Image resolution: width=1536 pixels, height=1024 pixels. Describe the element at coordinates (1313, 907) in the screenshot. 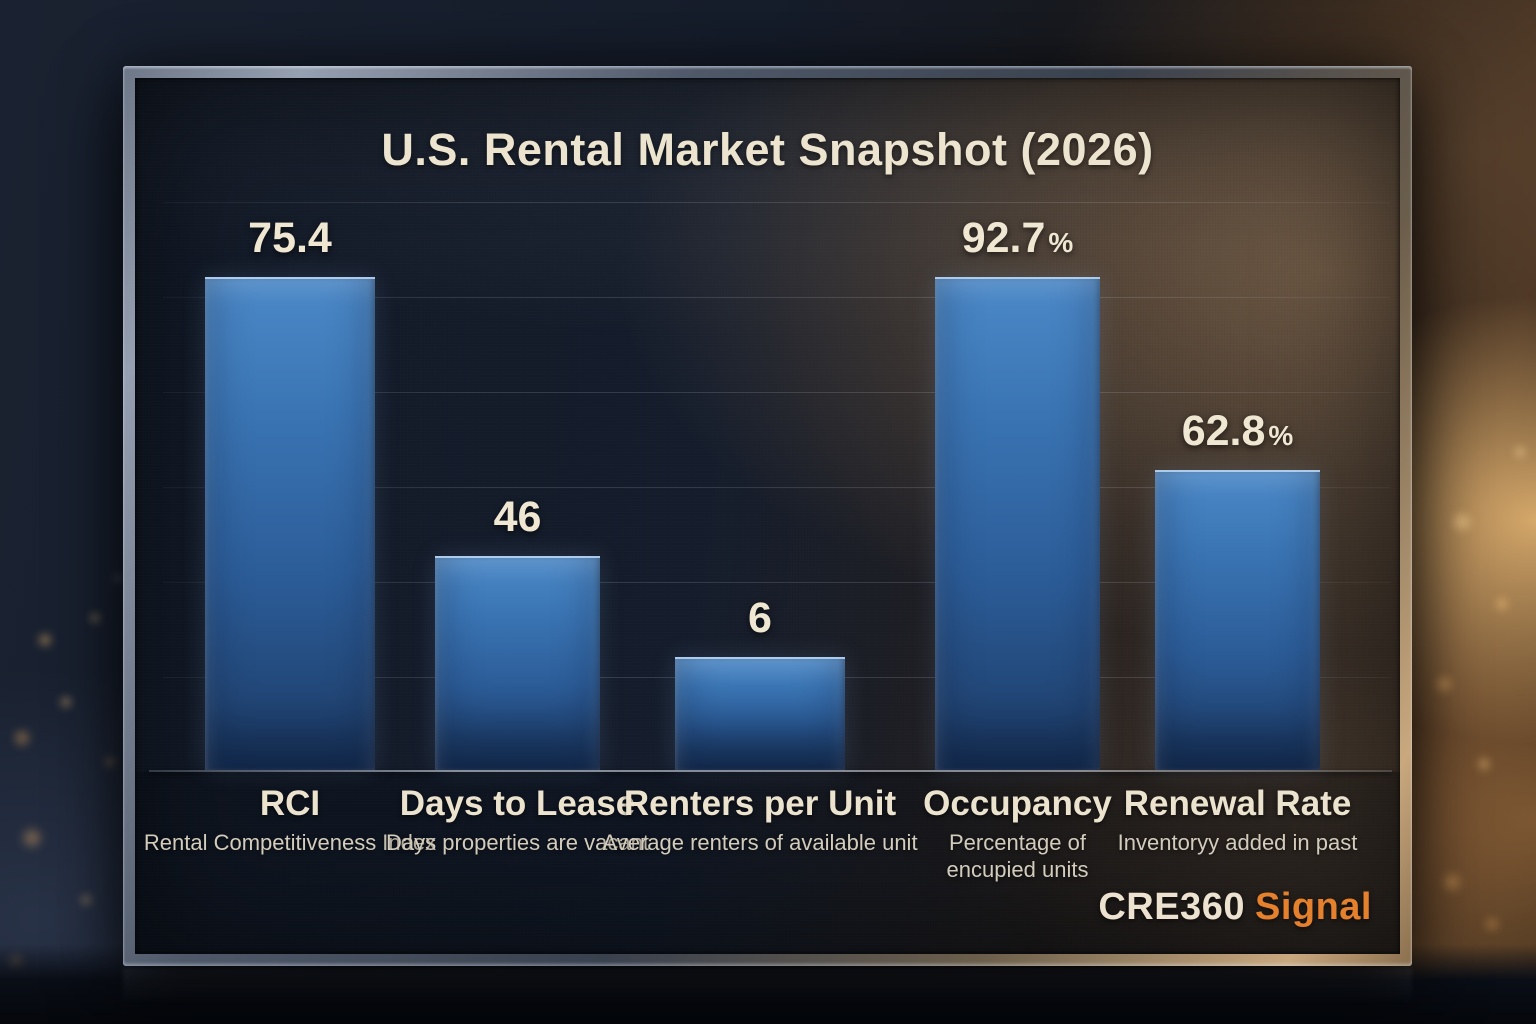

I see `brand-suffix: Signal` at that location.